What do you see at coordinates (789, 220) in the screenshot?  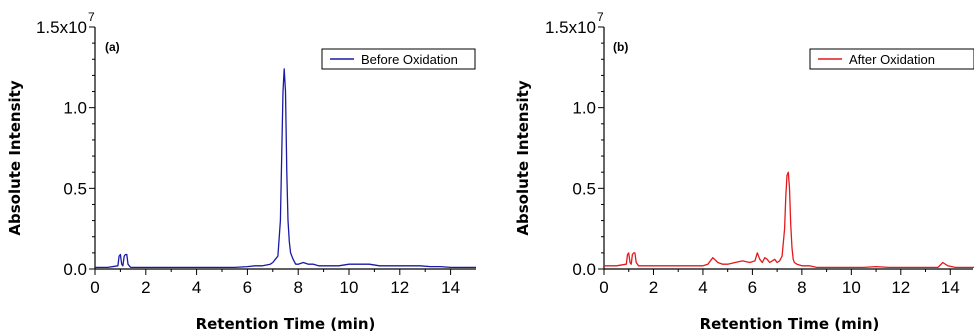 I see `series-line` at bounding box center [789, 220].